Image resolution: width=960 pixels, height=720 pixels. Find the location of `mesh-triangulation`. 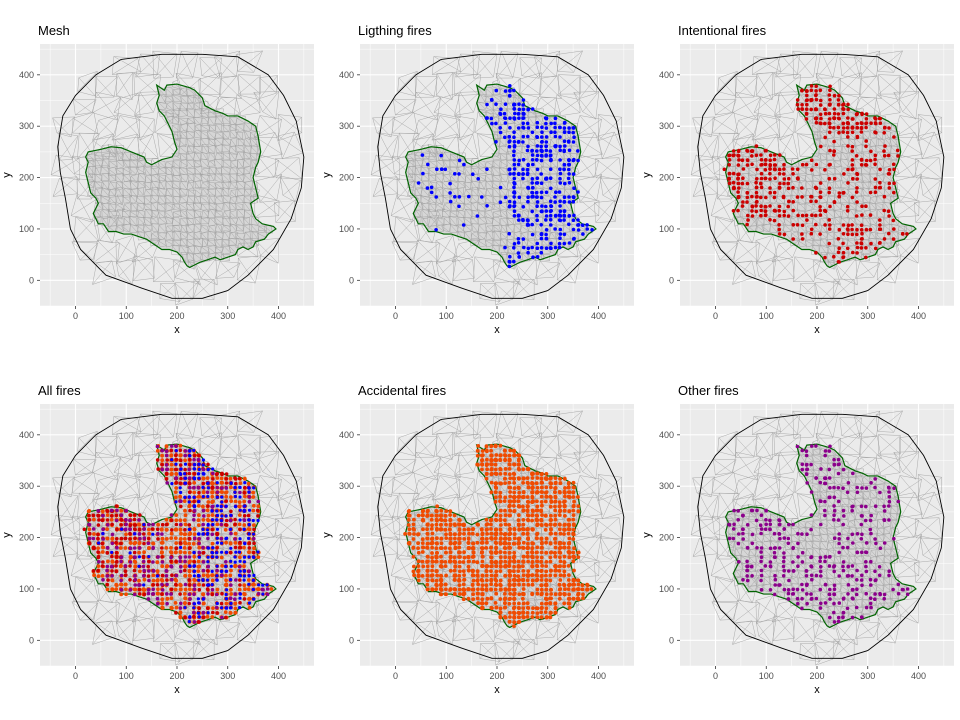

mesh-triangulation is located at coordinates (497, 178).